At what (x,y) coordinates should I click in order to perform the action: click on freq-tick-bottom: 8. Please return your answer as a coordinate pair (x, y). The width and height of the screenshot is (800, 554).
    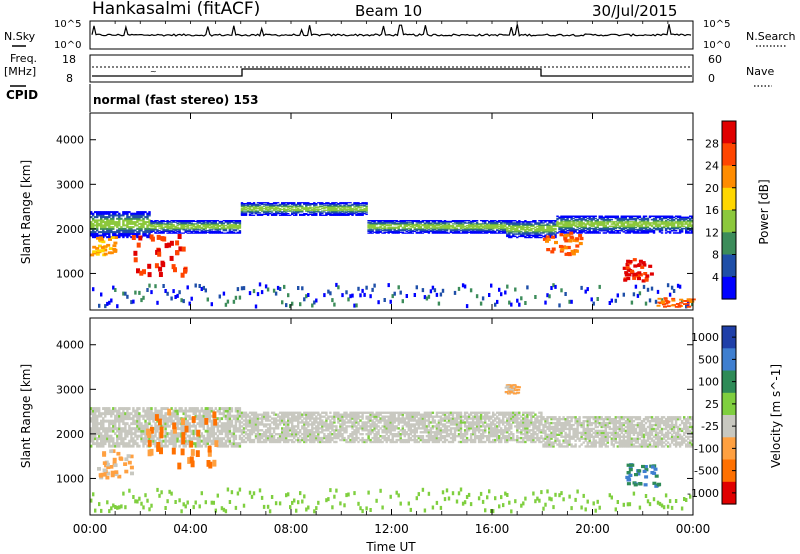
    Looking at the image, I should click on (69, 78).